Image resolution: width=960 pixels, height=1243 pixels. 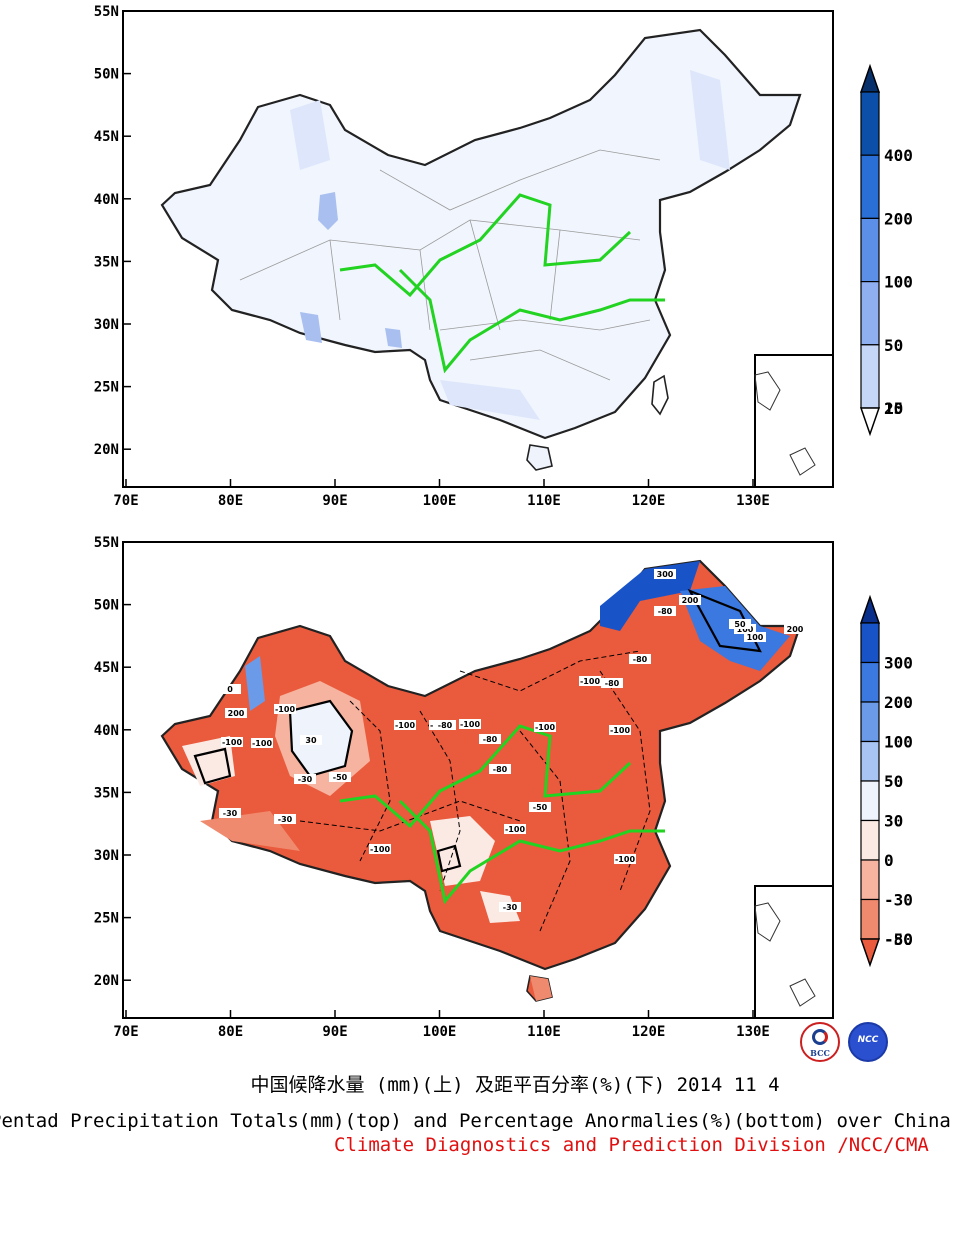 I want to click on contour-label-text: 200, so click(x=795, y=629).